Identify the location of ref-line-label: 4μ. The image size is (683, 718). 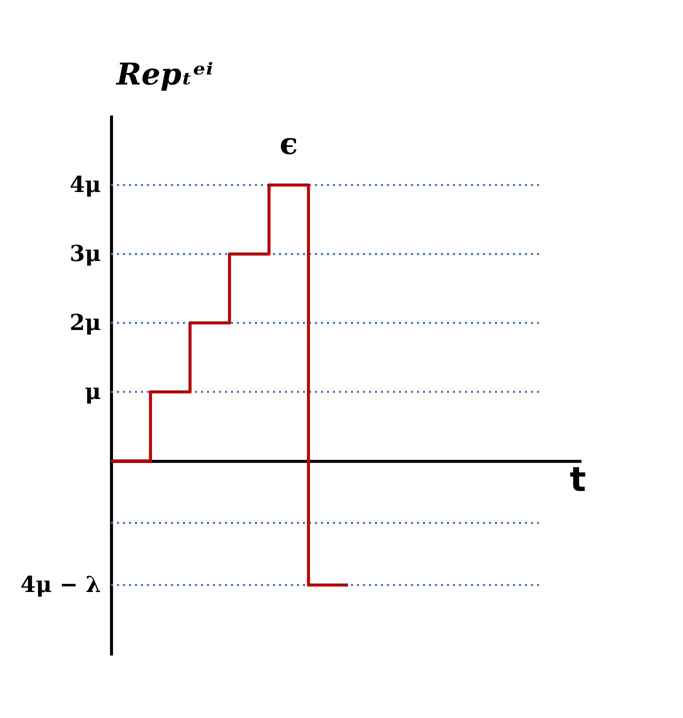
(85, 185).